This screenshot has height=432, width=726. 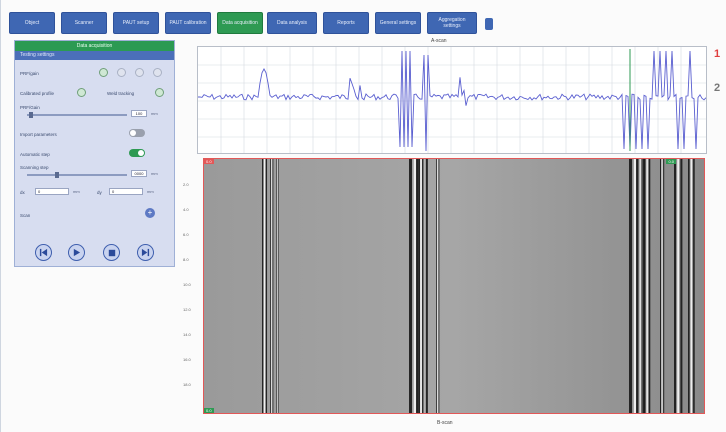 I want to click on channel-1-toggle, so click(x=103, y=72).